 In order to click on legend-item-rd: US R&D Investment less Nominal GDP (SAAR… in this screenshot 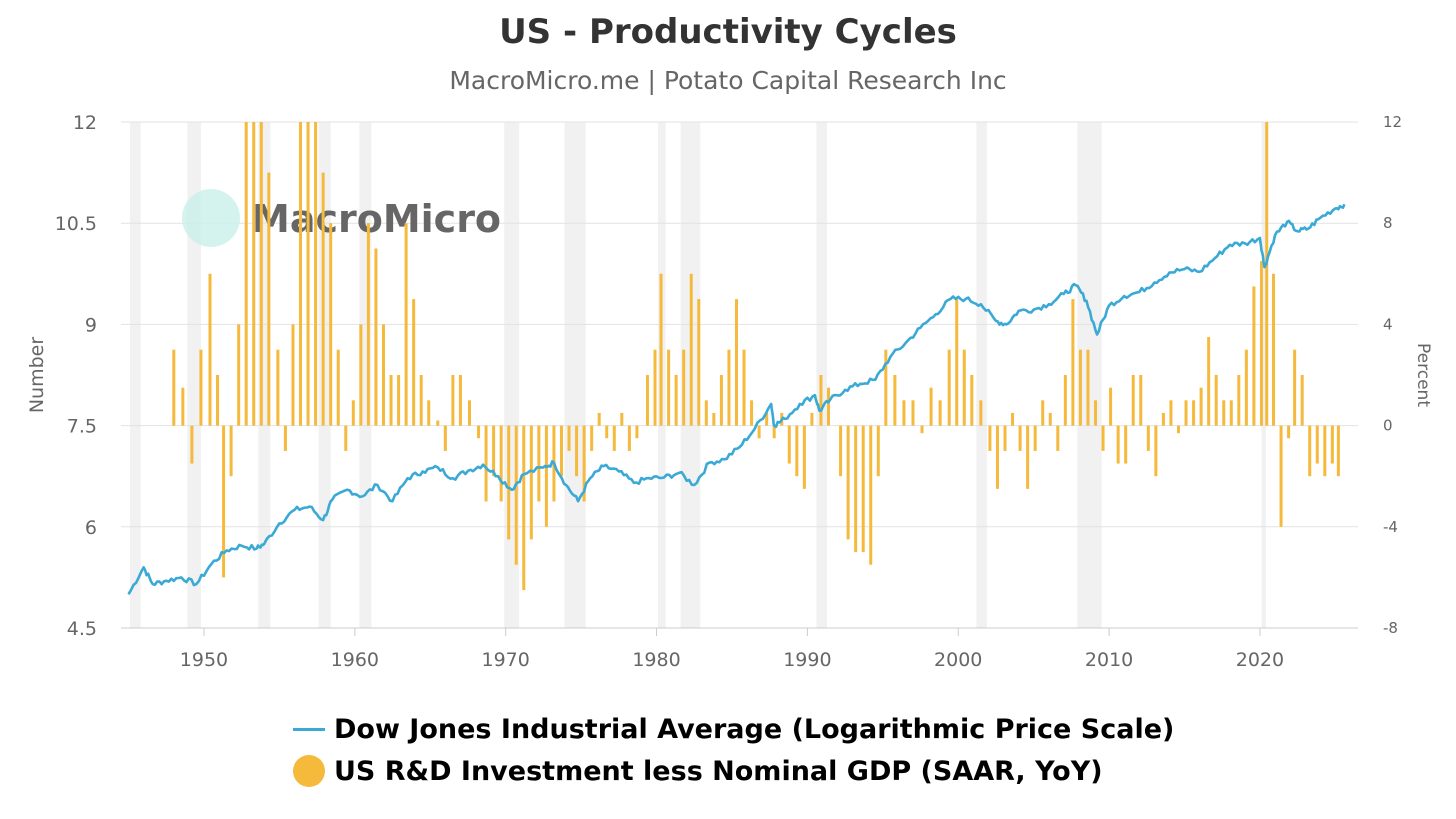, I will do `click(733, 771)`.